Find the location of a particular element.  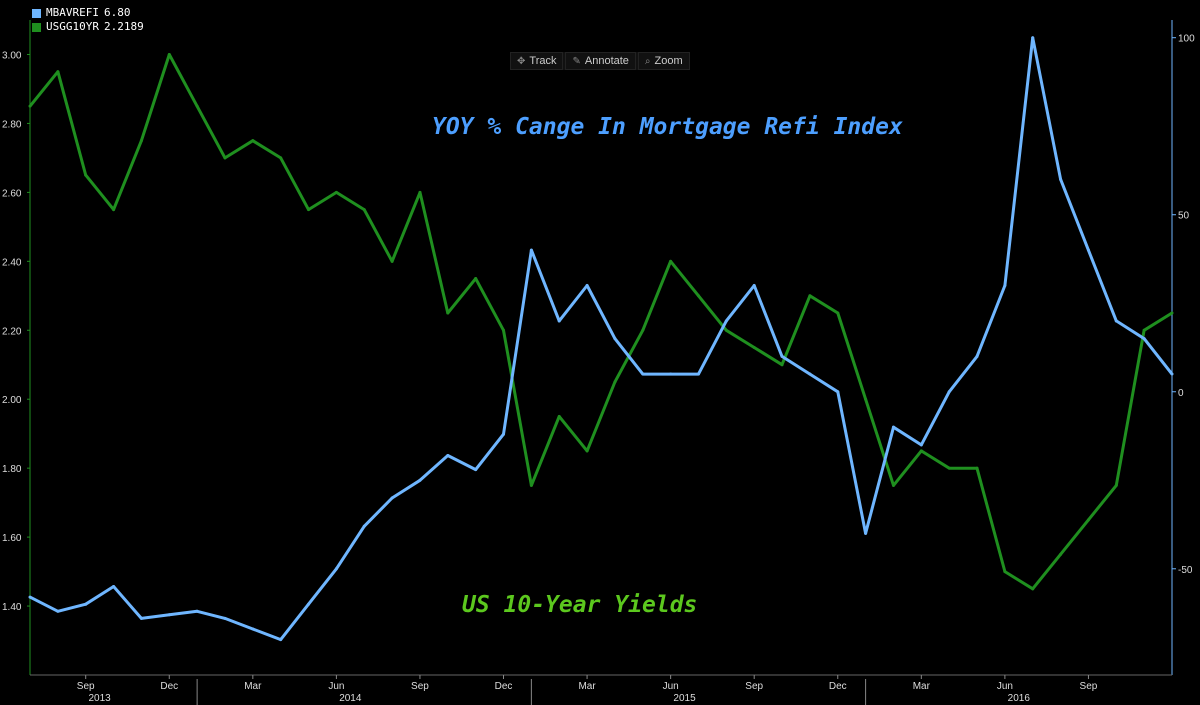

pencil-icon: ✎ is located at coordinates (576, 61).